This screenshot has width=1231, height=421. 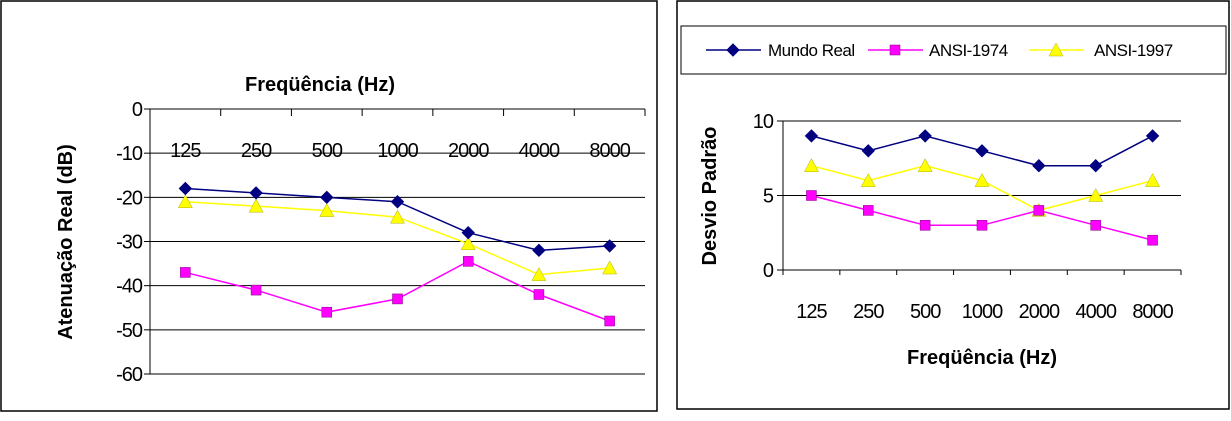 I want to click on legend-label: Mundo Real, so click(x=811, y=50).